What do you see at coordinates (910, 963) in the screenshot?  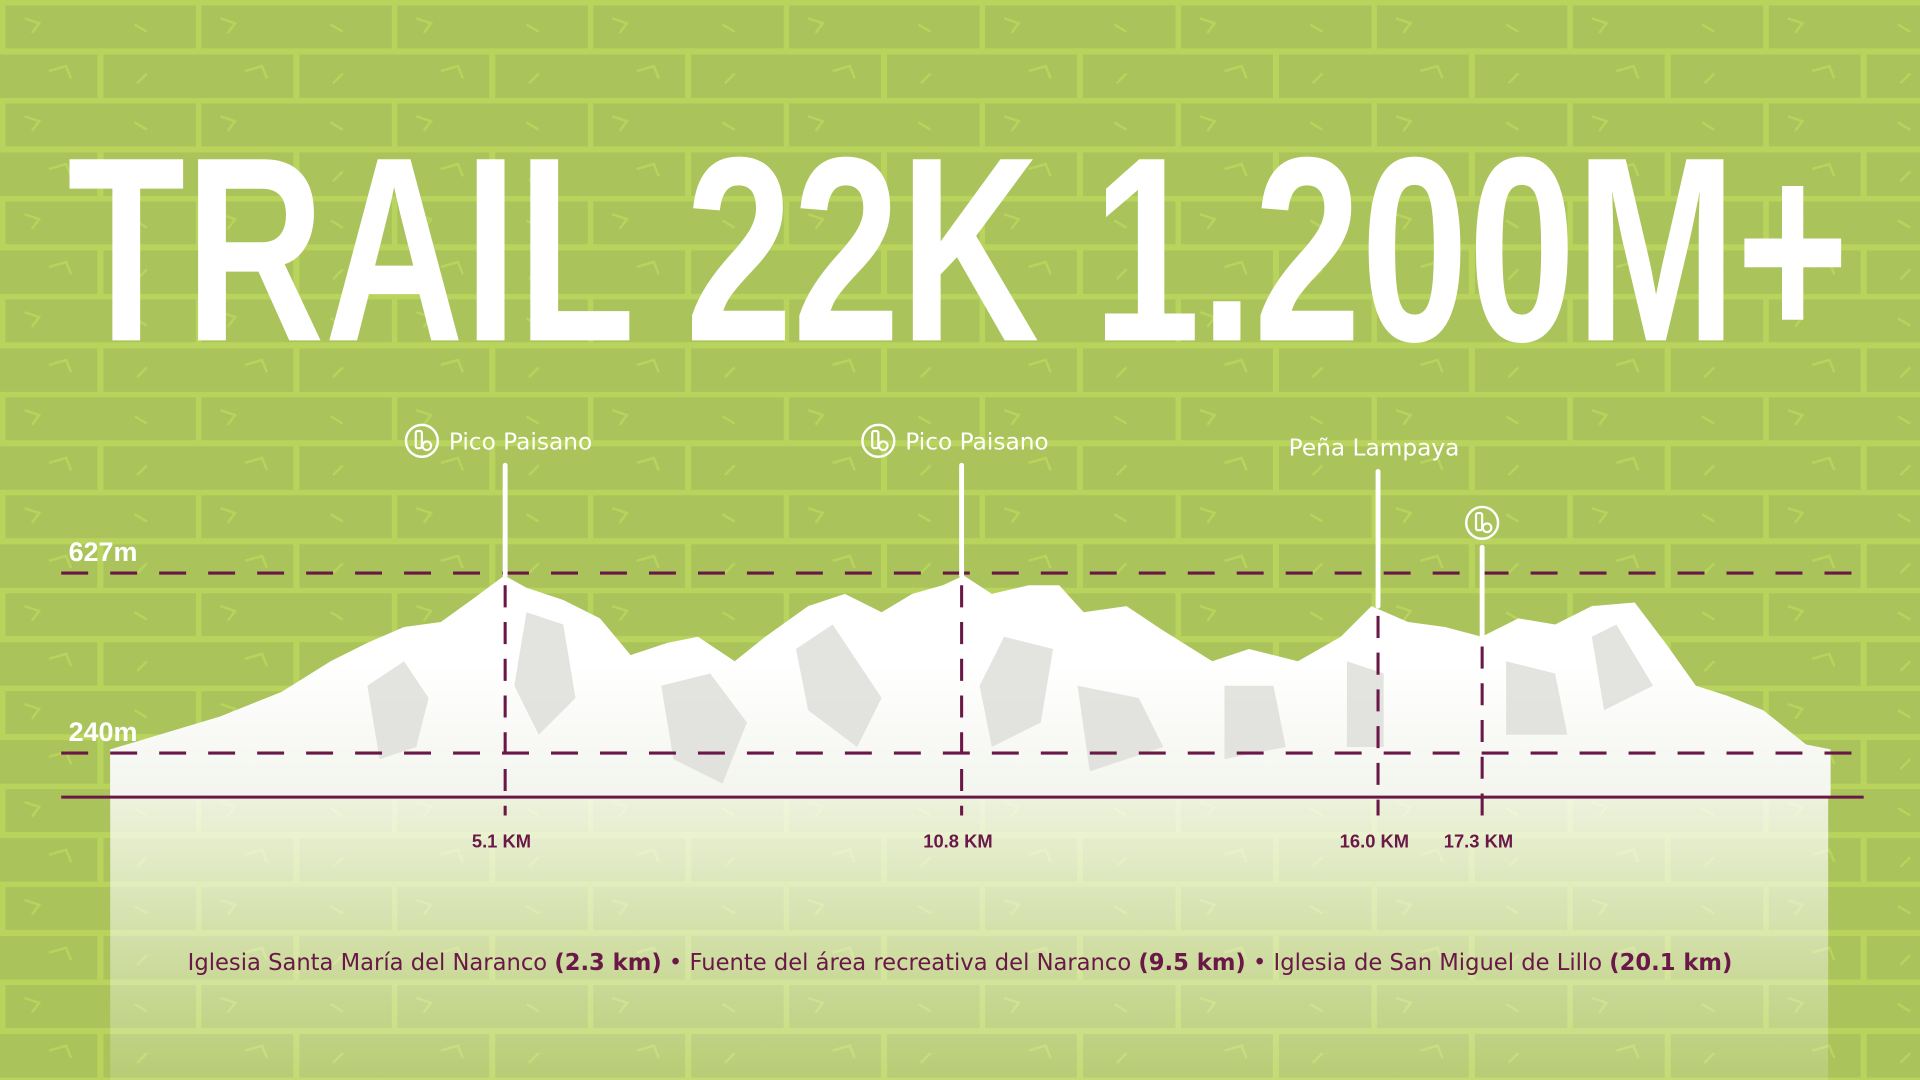 I see `landmark-name: Fuente del área recreativa del Naranco` at bounding box center [910, 963].